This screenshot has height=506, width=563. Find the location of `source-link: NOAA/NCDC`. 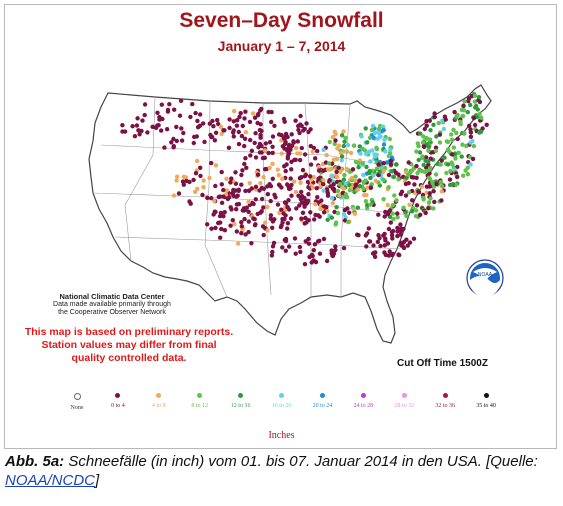

source-link: NOAA/NCDC is located at coordinates (50, 480).